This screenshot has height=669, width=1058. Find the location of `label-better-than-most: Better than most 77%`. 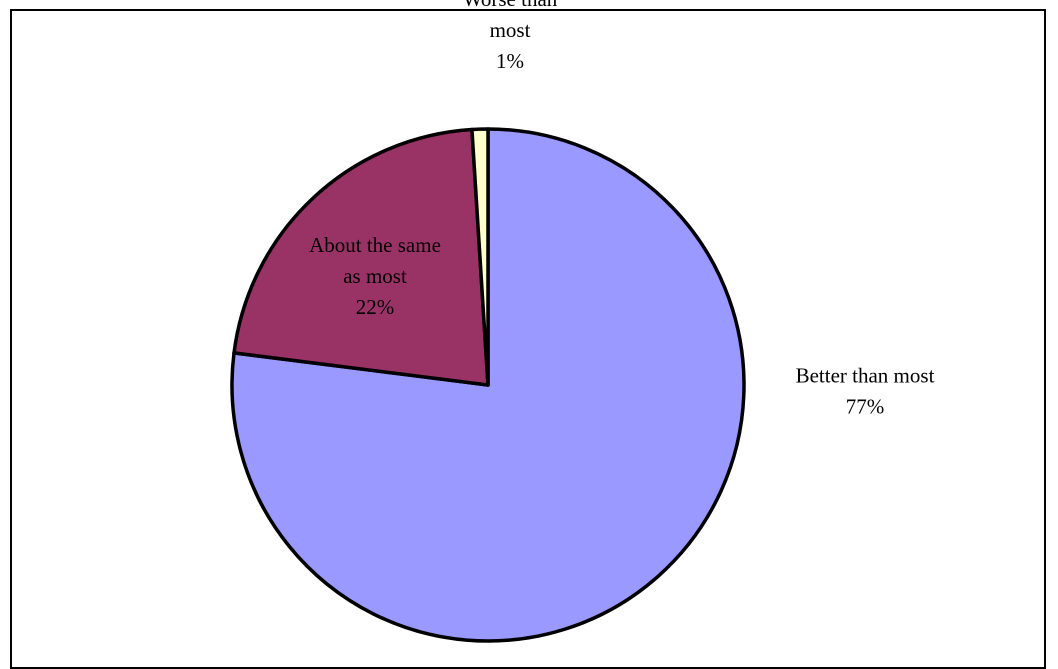

label-better-than-most: Better than most 77% is located at coordinates (865, 391).